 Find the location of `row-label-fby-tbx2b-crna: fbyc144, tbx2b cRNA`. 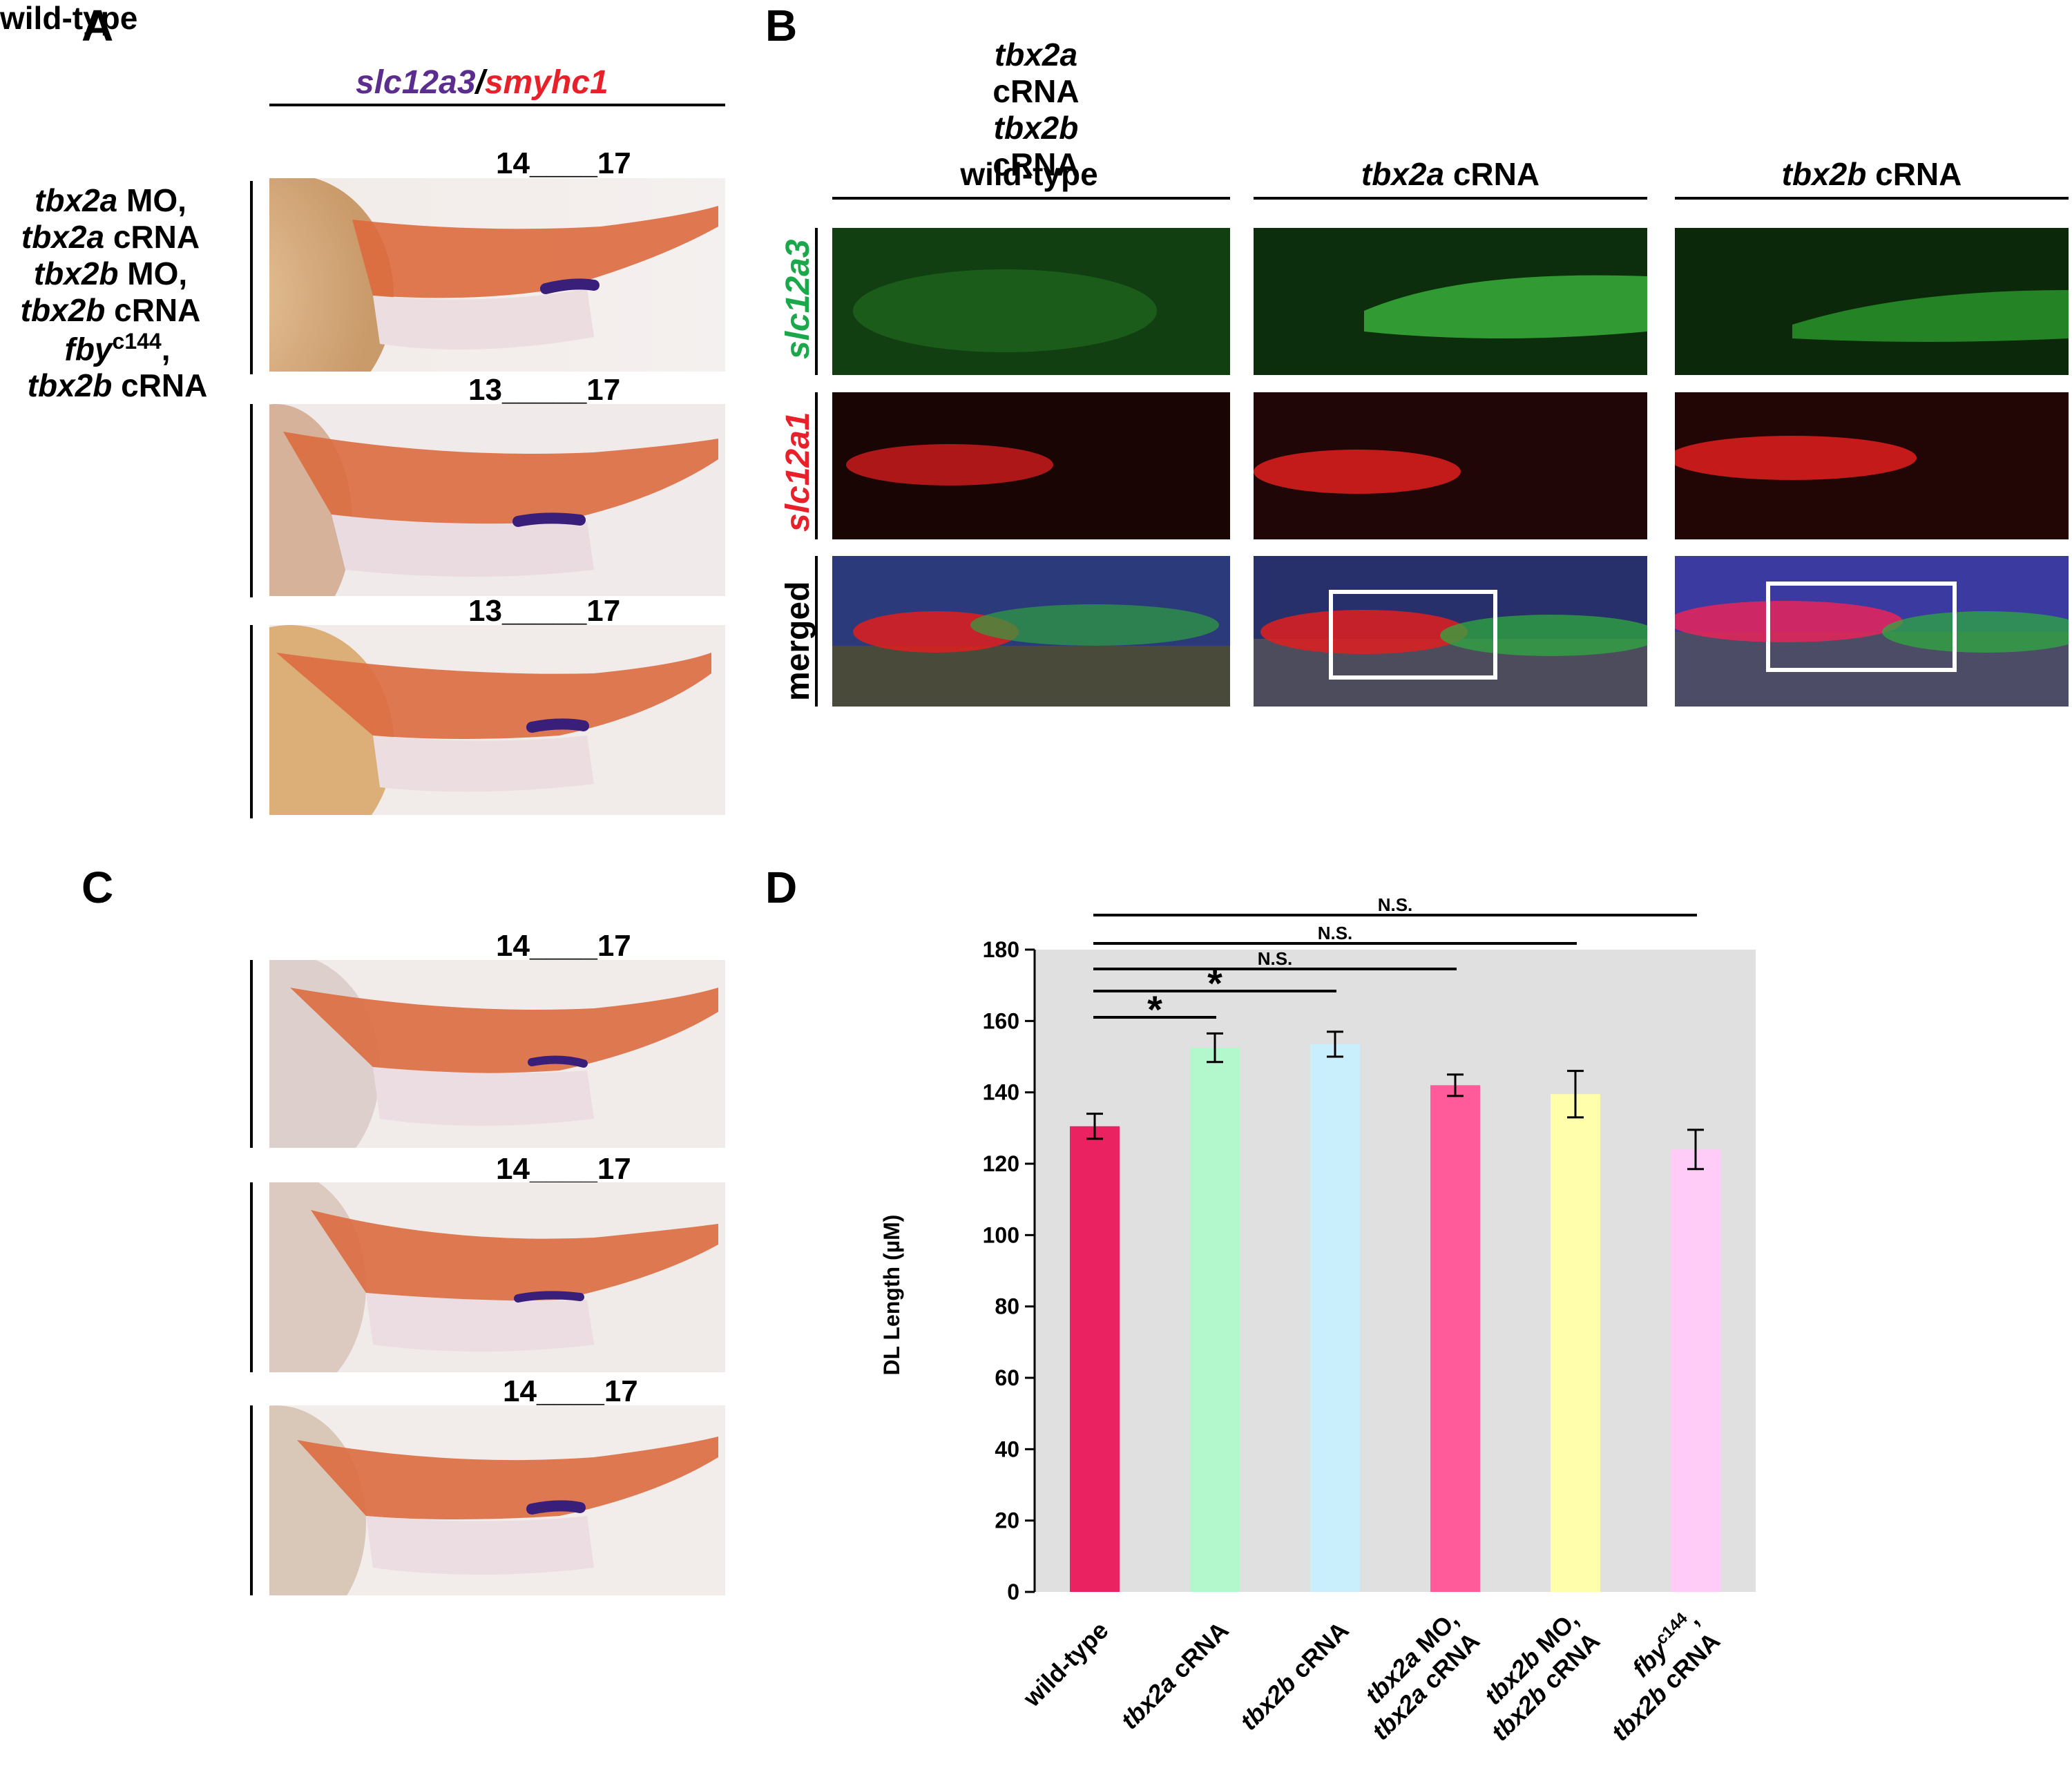

row-label-fby-tbx2b-crna: fbyc144, tbx2b cRNA is located at coordinates (117, 366).